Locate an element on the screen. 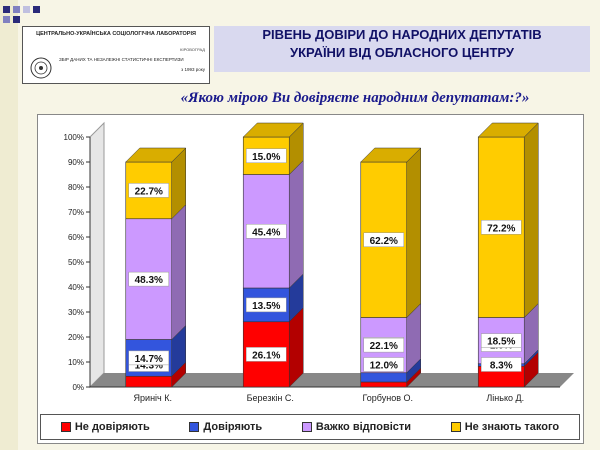 The image size is (600, 450). legend-item: Не довіряють is located at coordinates (105, 427).